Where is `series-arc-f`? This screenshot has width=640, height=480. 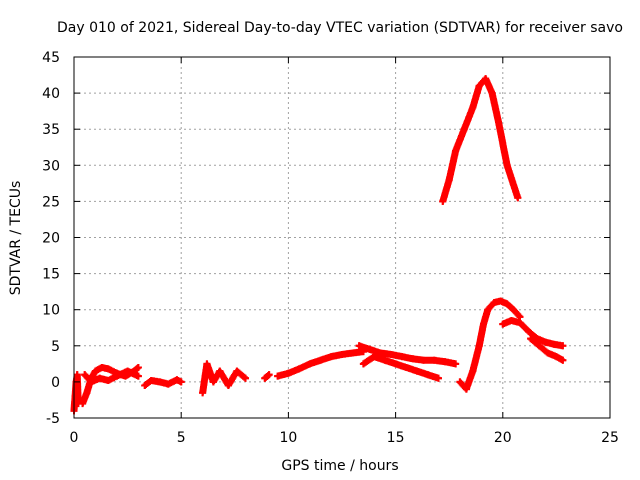
series-arc-f is located at coordinates (320, 364).